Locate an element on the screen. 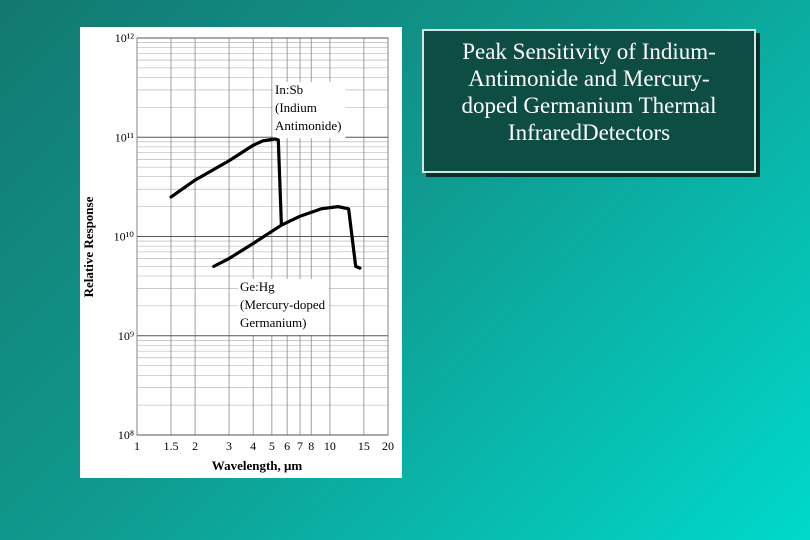 Image resolution: width=810 pixels, height=540 pixels. y-tick-label: 10¹² is located at coordinates (125, 38).